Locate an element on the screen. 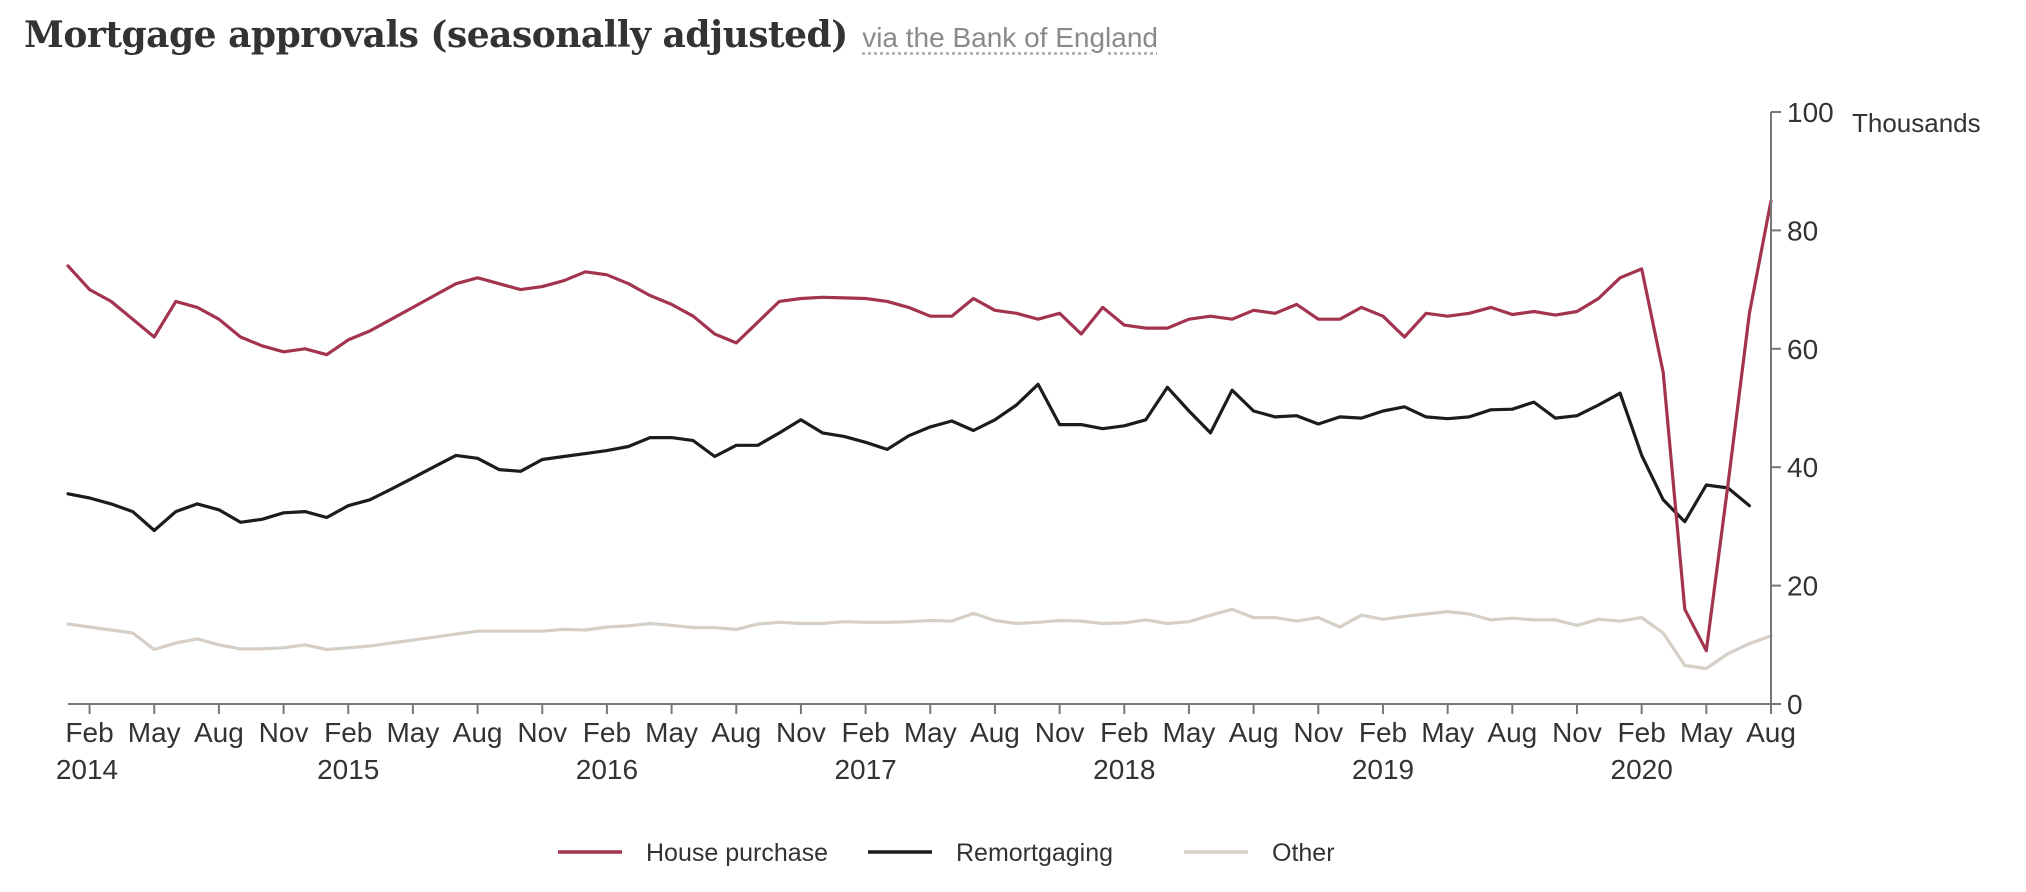 The image size is (2026, 892). legend-item-house-purchase: House purchase is located at coordinates (693, 853).